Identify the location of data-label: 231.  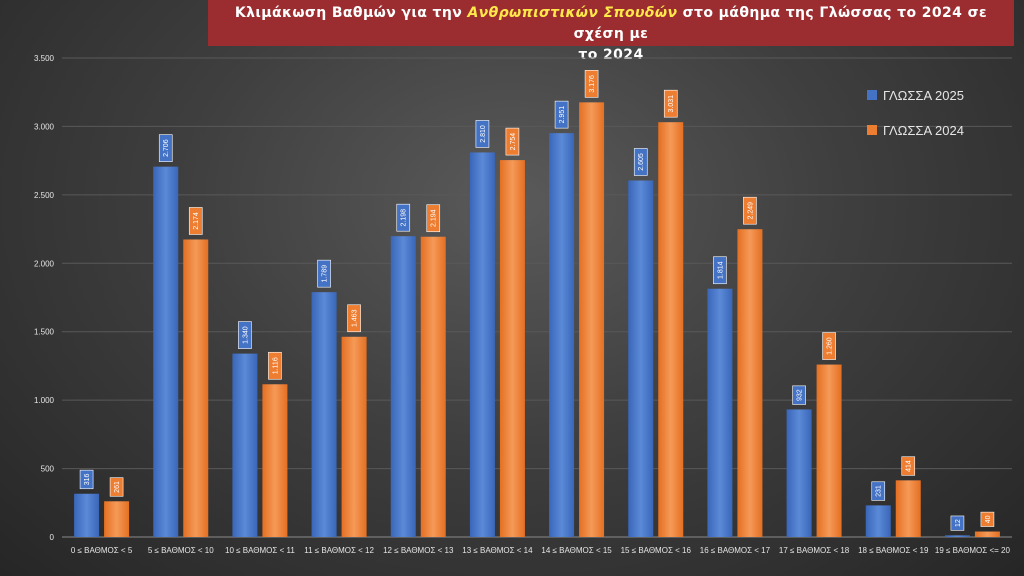
(879, 491).